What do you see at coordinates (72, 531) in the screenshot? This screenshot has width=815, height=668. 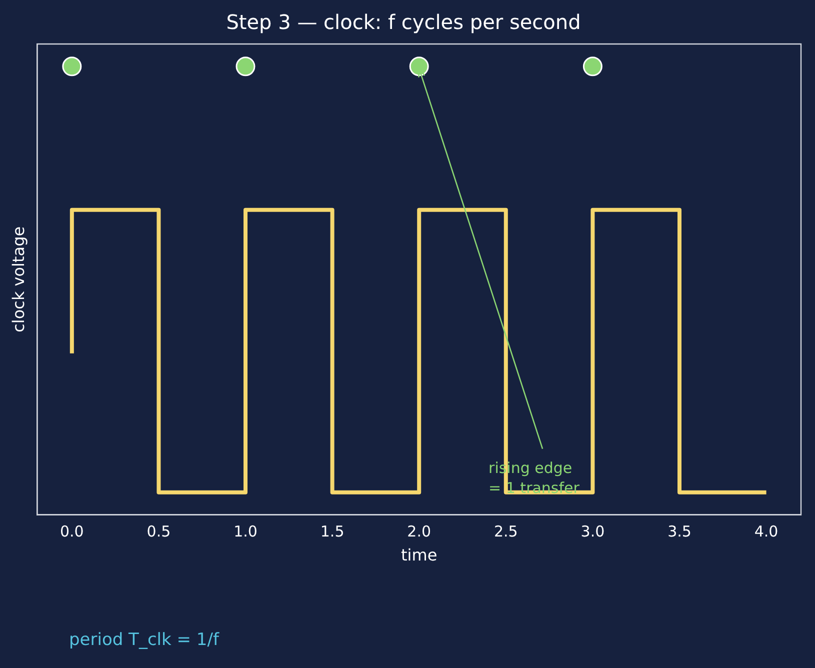 I see `x-tick-label: 0.0` at bounding box center [72, 531].